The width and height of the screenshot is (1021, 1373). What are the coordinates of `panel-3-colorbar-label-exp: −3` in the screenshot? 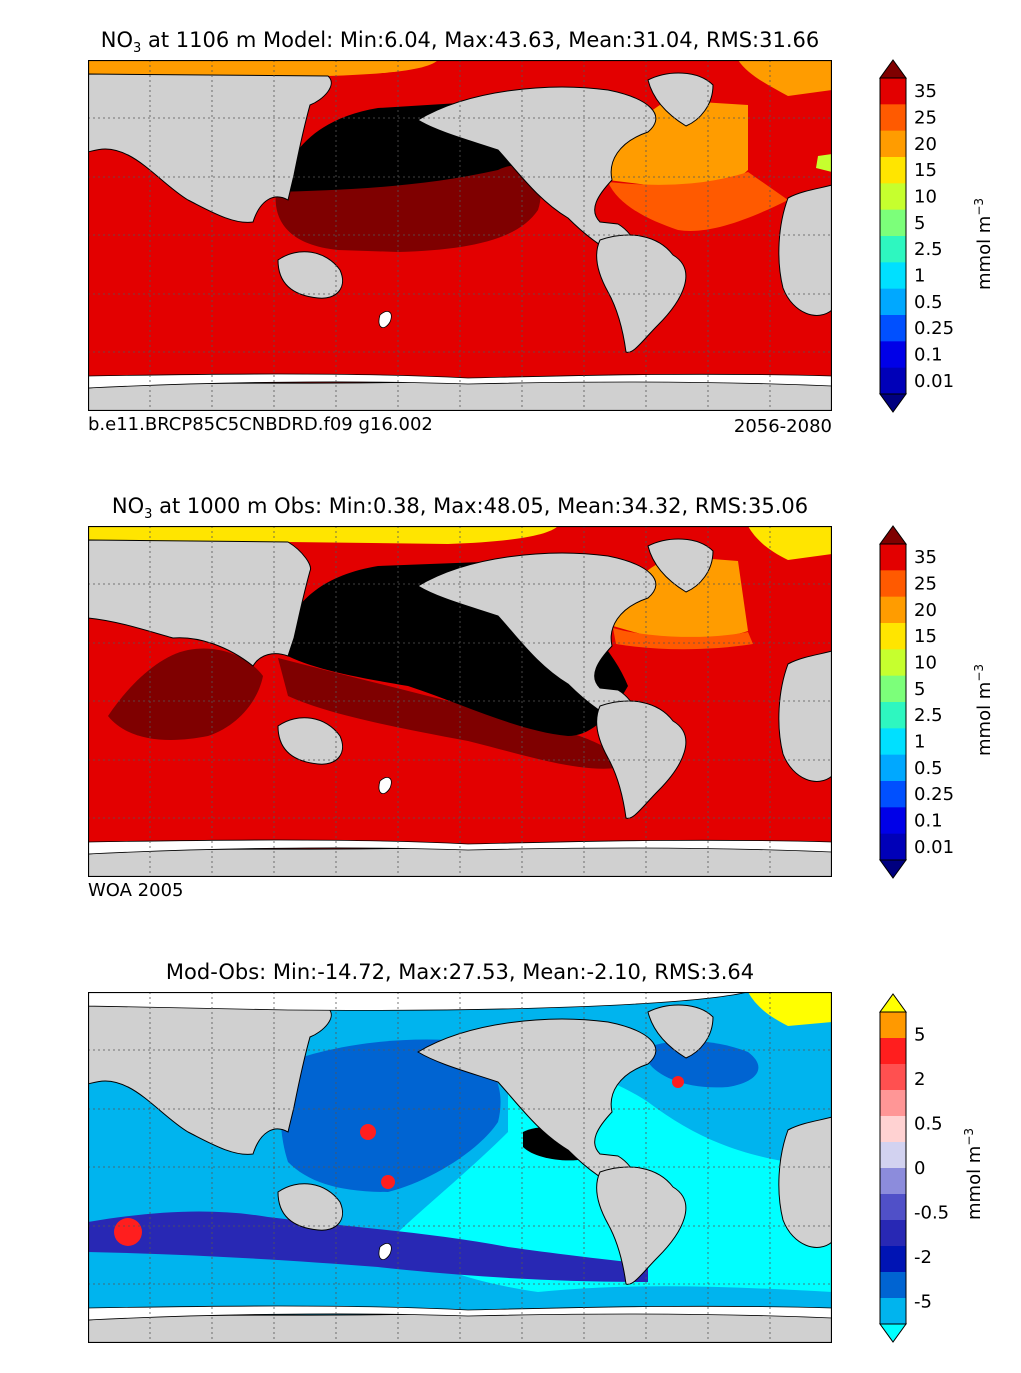 It's located at (969, 1136).